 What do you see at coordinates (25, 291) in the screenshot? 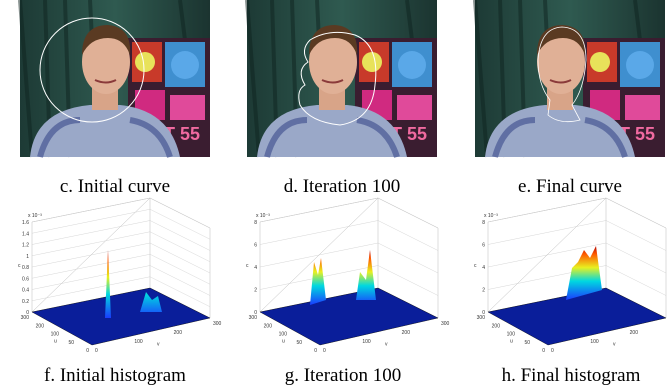
I see `z-tick-label: 0.4` at bounding box center [25, 291].